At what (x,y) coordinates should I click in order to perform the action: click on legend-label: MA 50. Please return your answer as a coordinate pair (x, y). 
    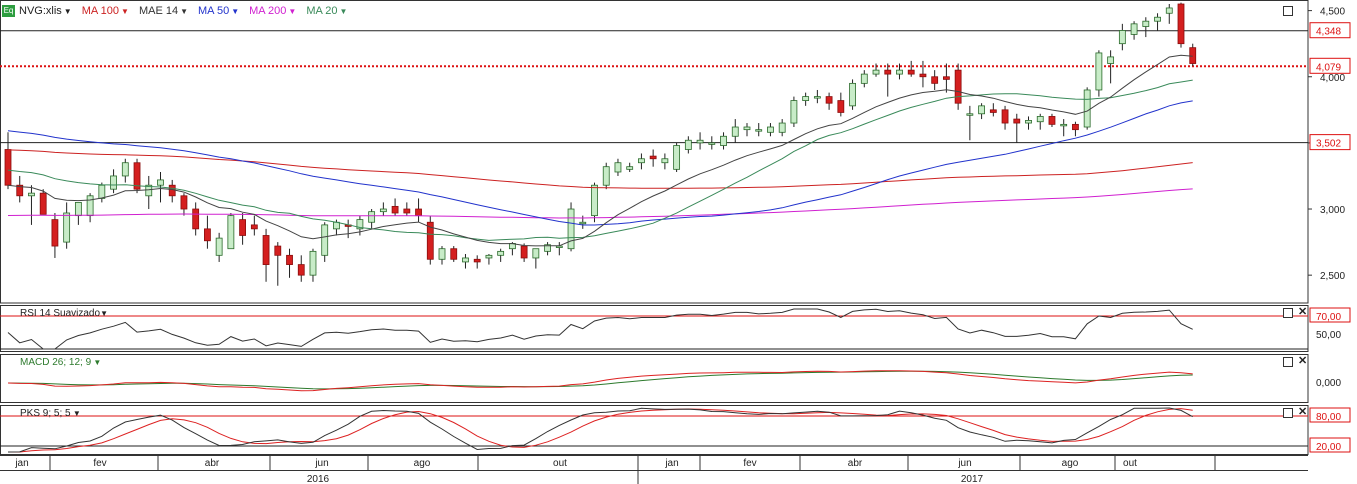
    Looking at the image, I should click on (214, 11).